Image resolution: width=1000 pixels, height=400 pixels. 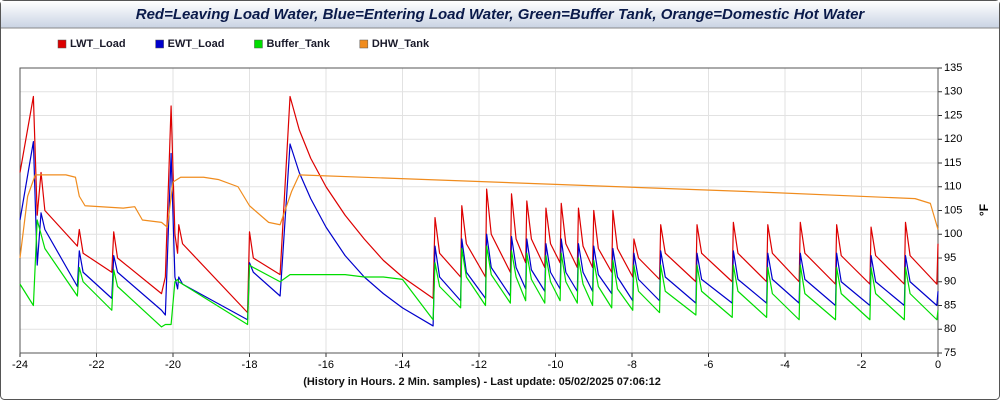 I want to click on x-tick-label: -8, so click(x=632, y=365).